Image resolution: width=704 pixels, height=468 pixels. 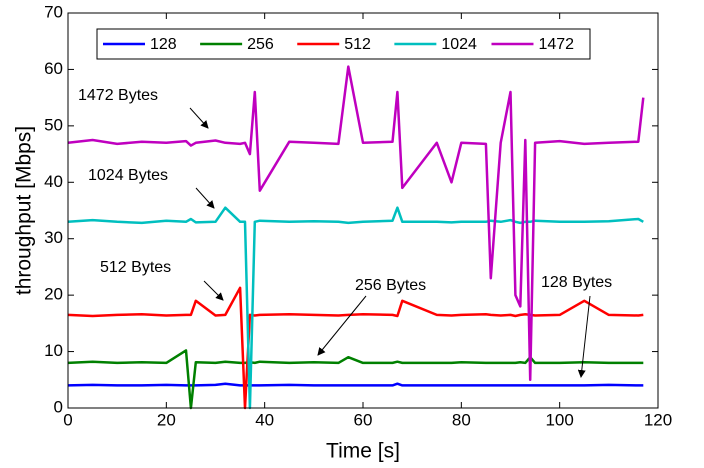 What do you see at coordinates (24, 210) in the screenshot?
I see `y-axis-label: throughput [Mbps]` at bounding box center [24, 210].